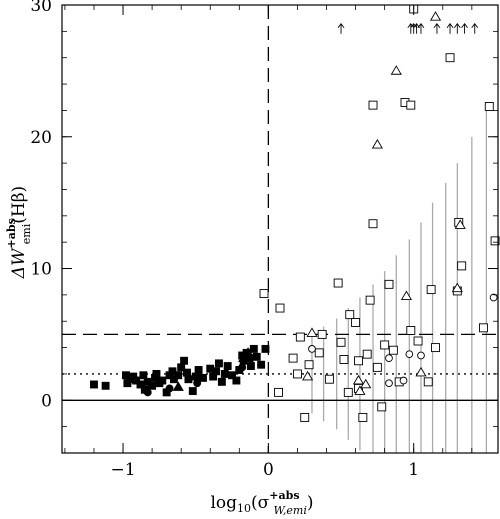 This screenshot has width=500, height=519. What do you see at coordinates (244, 508) in the screenshot?
I see `x-title-sub: 10` at bounding box center [244, 508].